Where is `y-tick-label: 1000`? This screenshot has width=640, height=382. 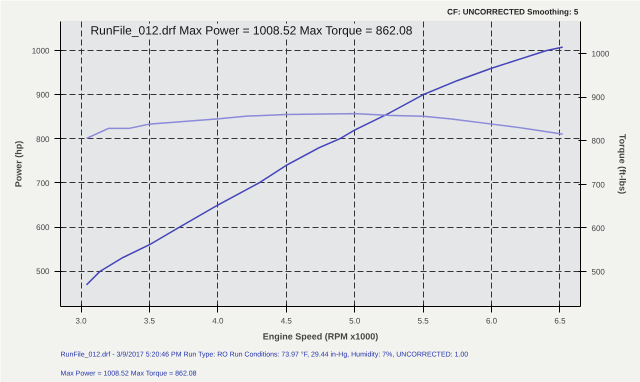 y-tick-label: 1000 is located at coordinates (41, 51).